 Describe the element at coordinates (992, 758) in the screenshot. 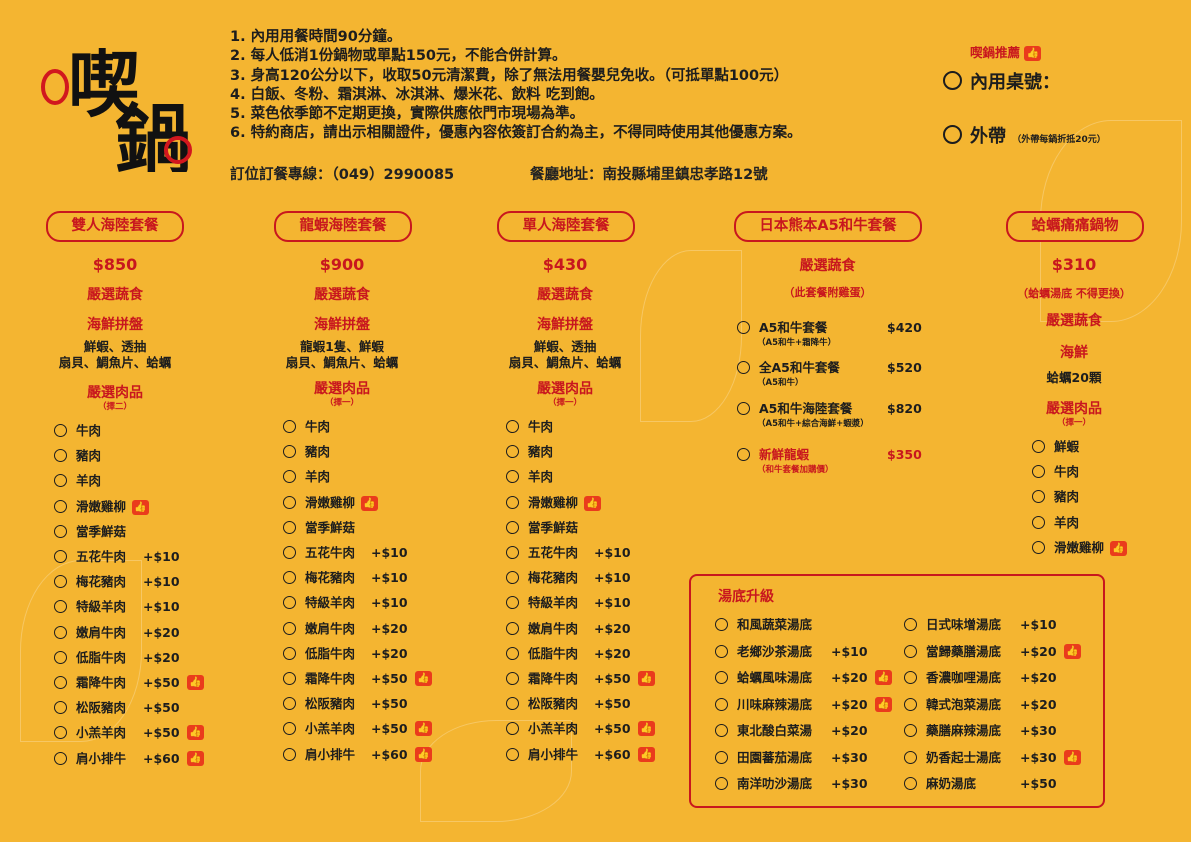

I see `soup-option: 奶香起士湯底 +$30 👍` at that location.